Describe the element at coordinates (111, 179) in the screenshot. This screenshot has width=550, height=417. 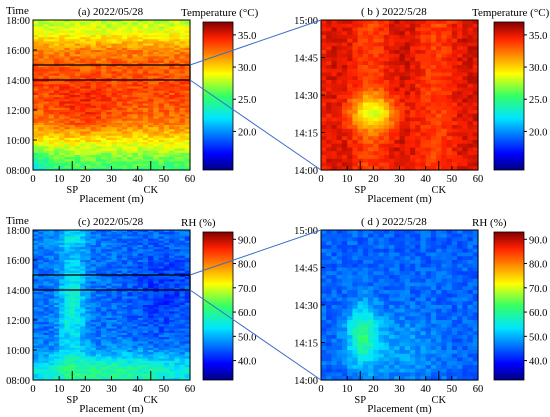
I see `x-tick-label: 30` at that location.